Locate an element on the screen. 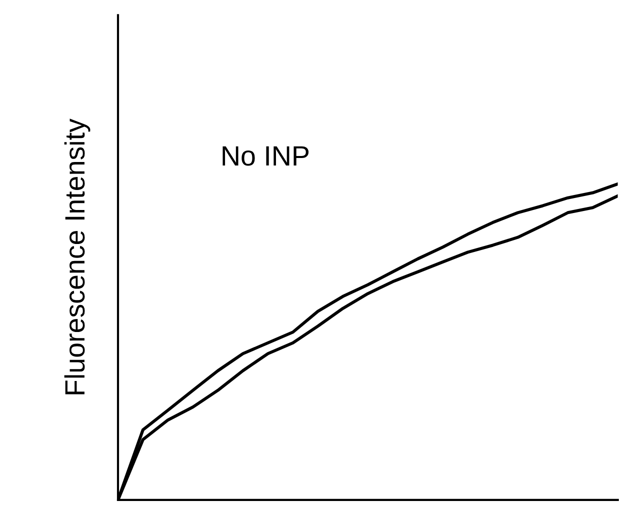  text: No INP is located at coordinates (265, 156).